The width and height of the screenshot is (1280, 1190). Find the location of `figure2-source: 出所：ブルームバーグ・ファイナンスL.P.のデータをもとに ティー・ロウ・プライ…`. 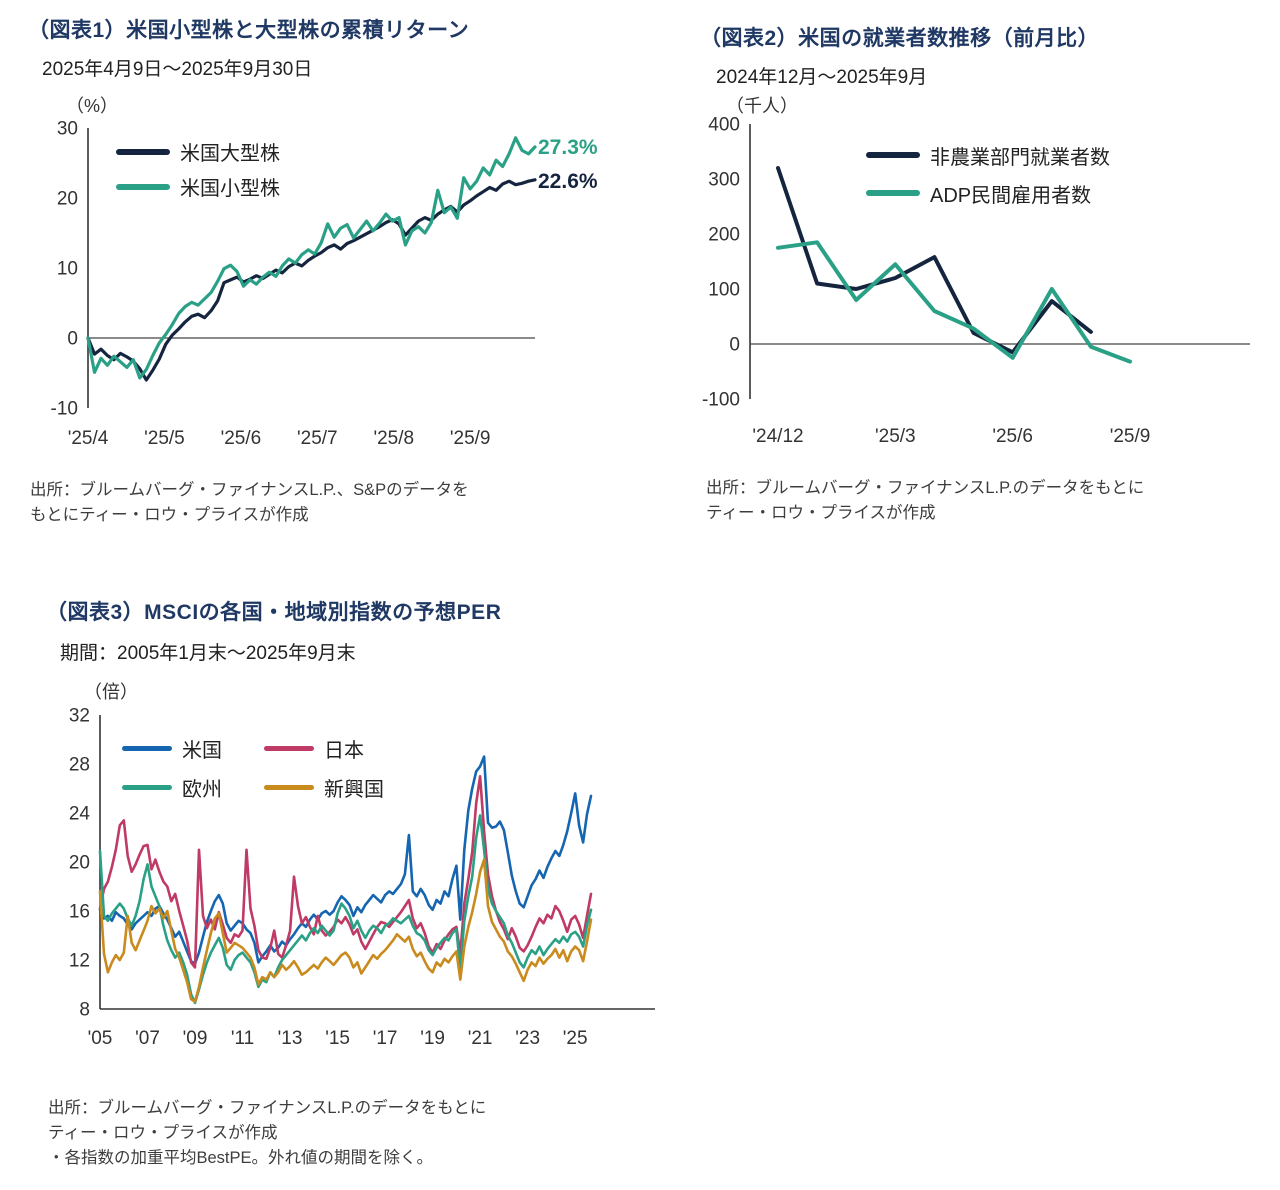

figure2-source: 出所：ブルームバーグ・ファイナンスL.P.のデータをもとに ティー・ロウ・プライ… is located at coordinates (925, 501).